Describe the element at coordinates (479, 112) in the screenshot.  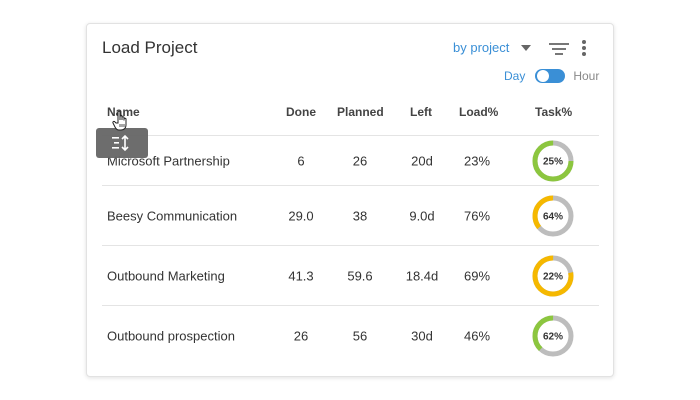
I see `column-header-load: Load%` at that location.